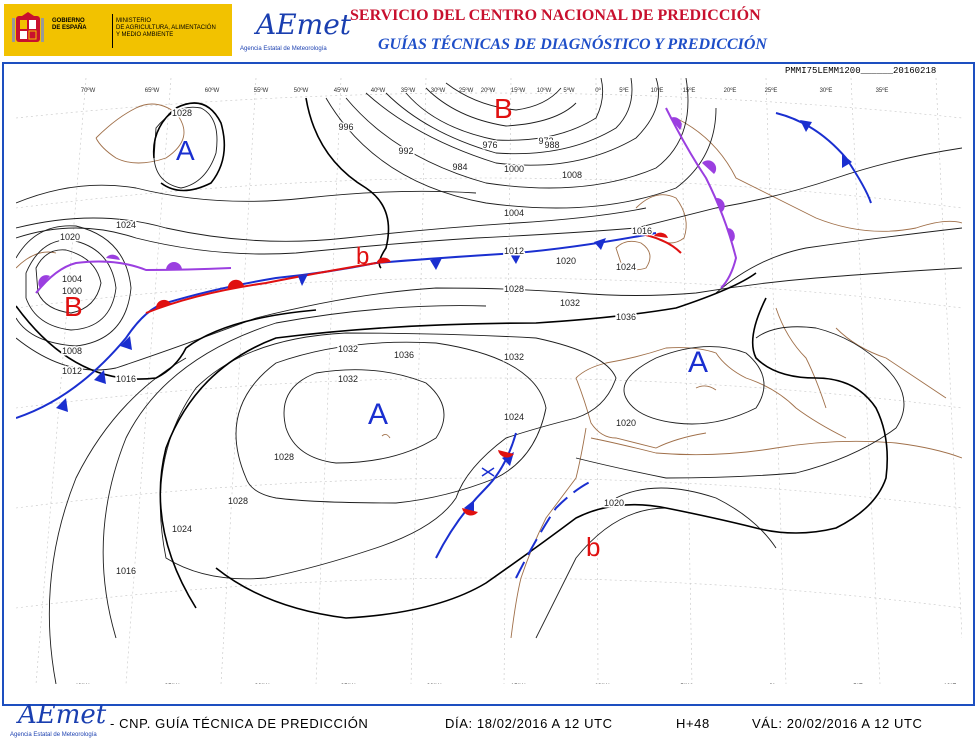 The image size is (979, 743). I want to click on isobar-label: 996, so click(345, 127).